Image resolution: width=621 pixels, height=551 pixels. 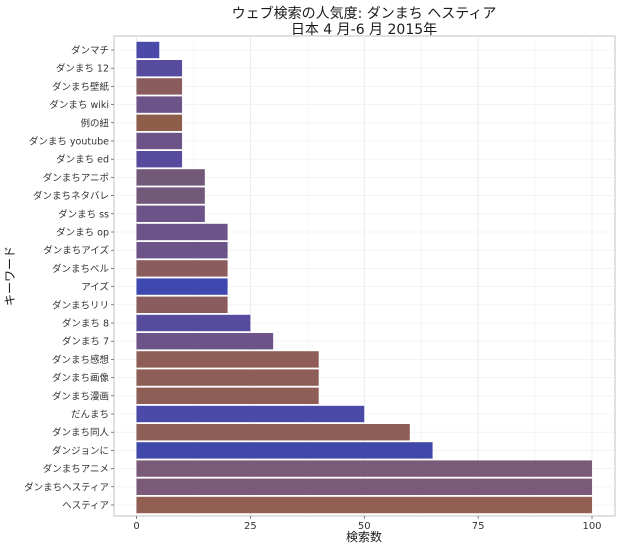 I want to click on y-tick-label: ダンまち画像, so click(x=81, y=378).